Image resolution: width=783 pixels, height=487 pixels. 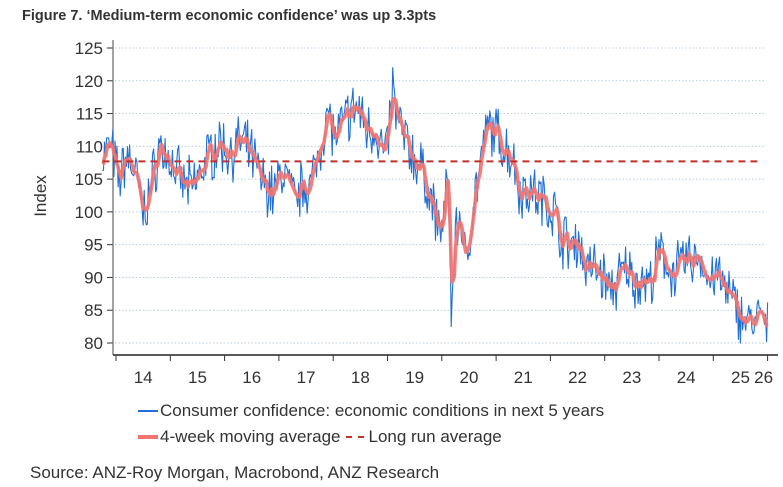 I want to click on x-axis: 14 15 16 17 18 19 20 21 22 23 24 25 26, so click(x=445, y=370).